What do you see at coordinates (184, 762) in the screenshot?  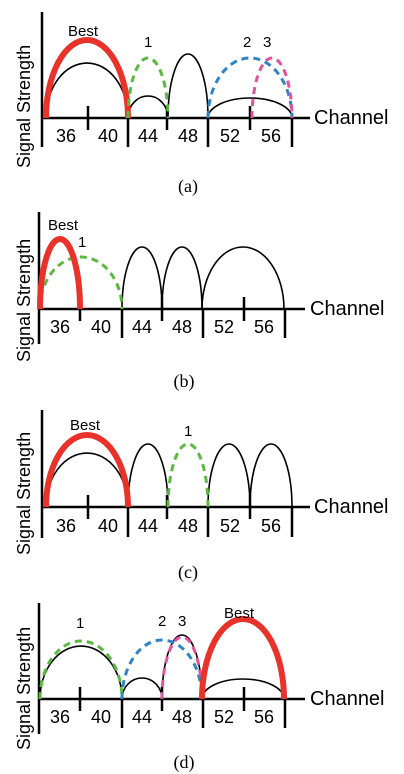 I see `panel-caption: (d)` at bounding box center [184, 762].